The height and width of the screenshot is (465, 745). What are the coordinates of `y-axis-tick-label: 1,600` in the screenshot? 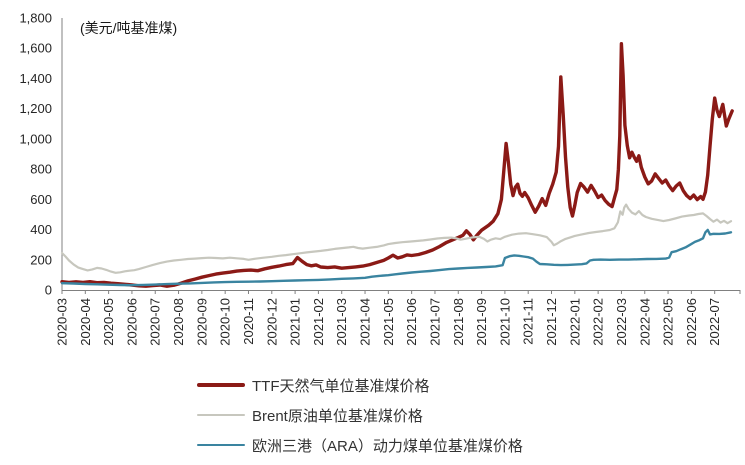 It's located at (35, 48).